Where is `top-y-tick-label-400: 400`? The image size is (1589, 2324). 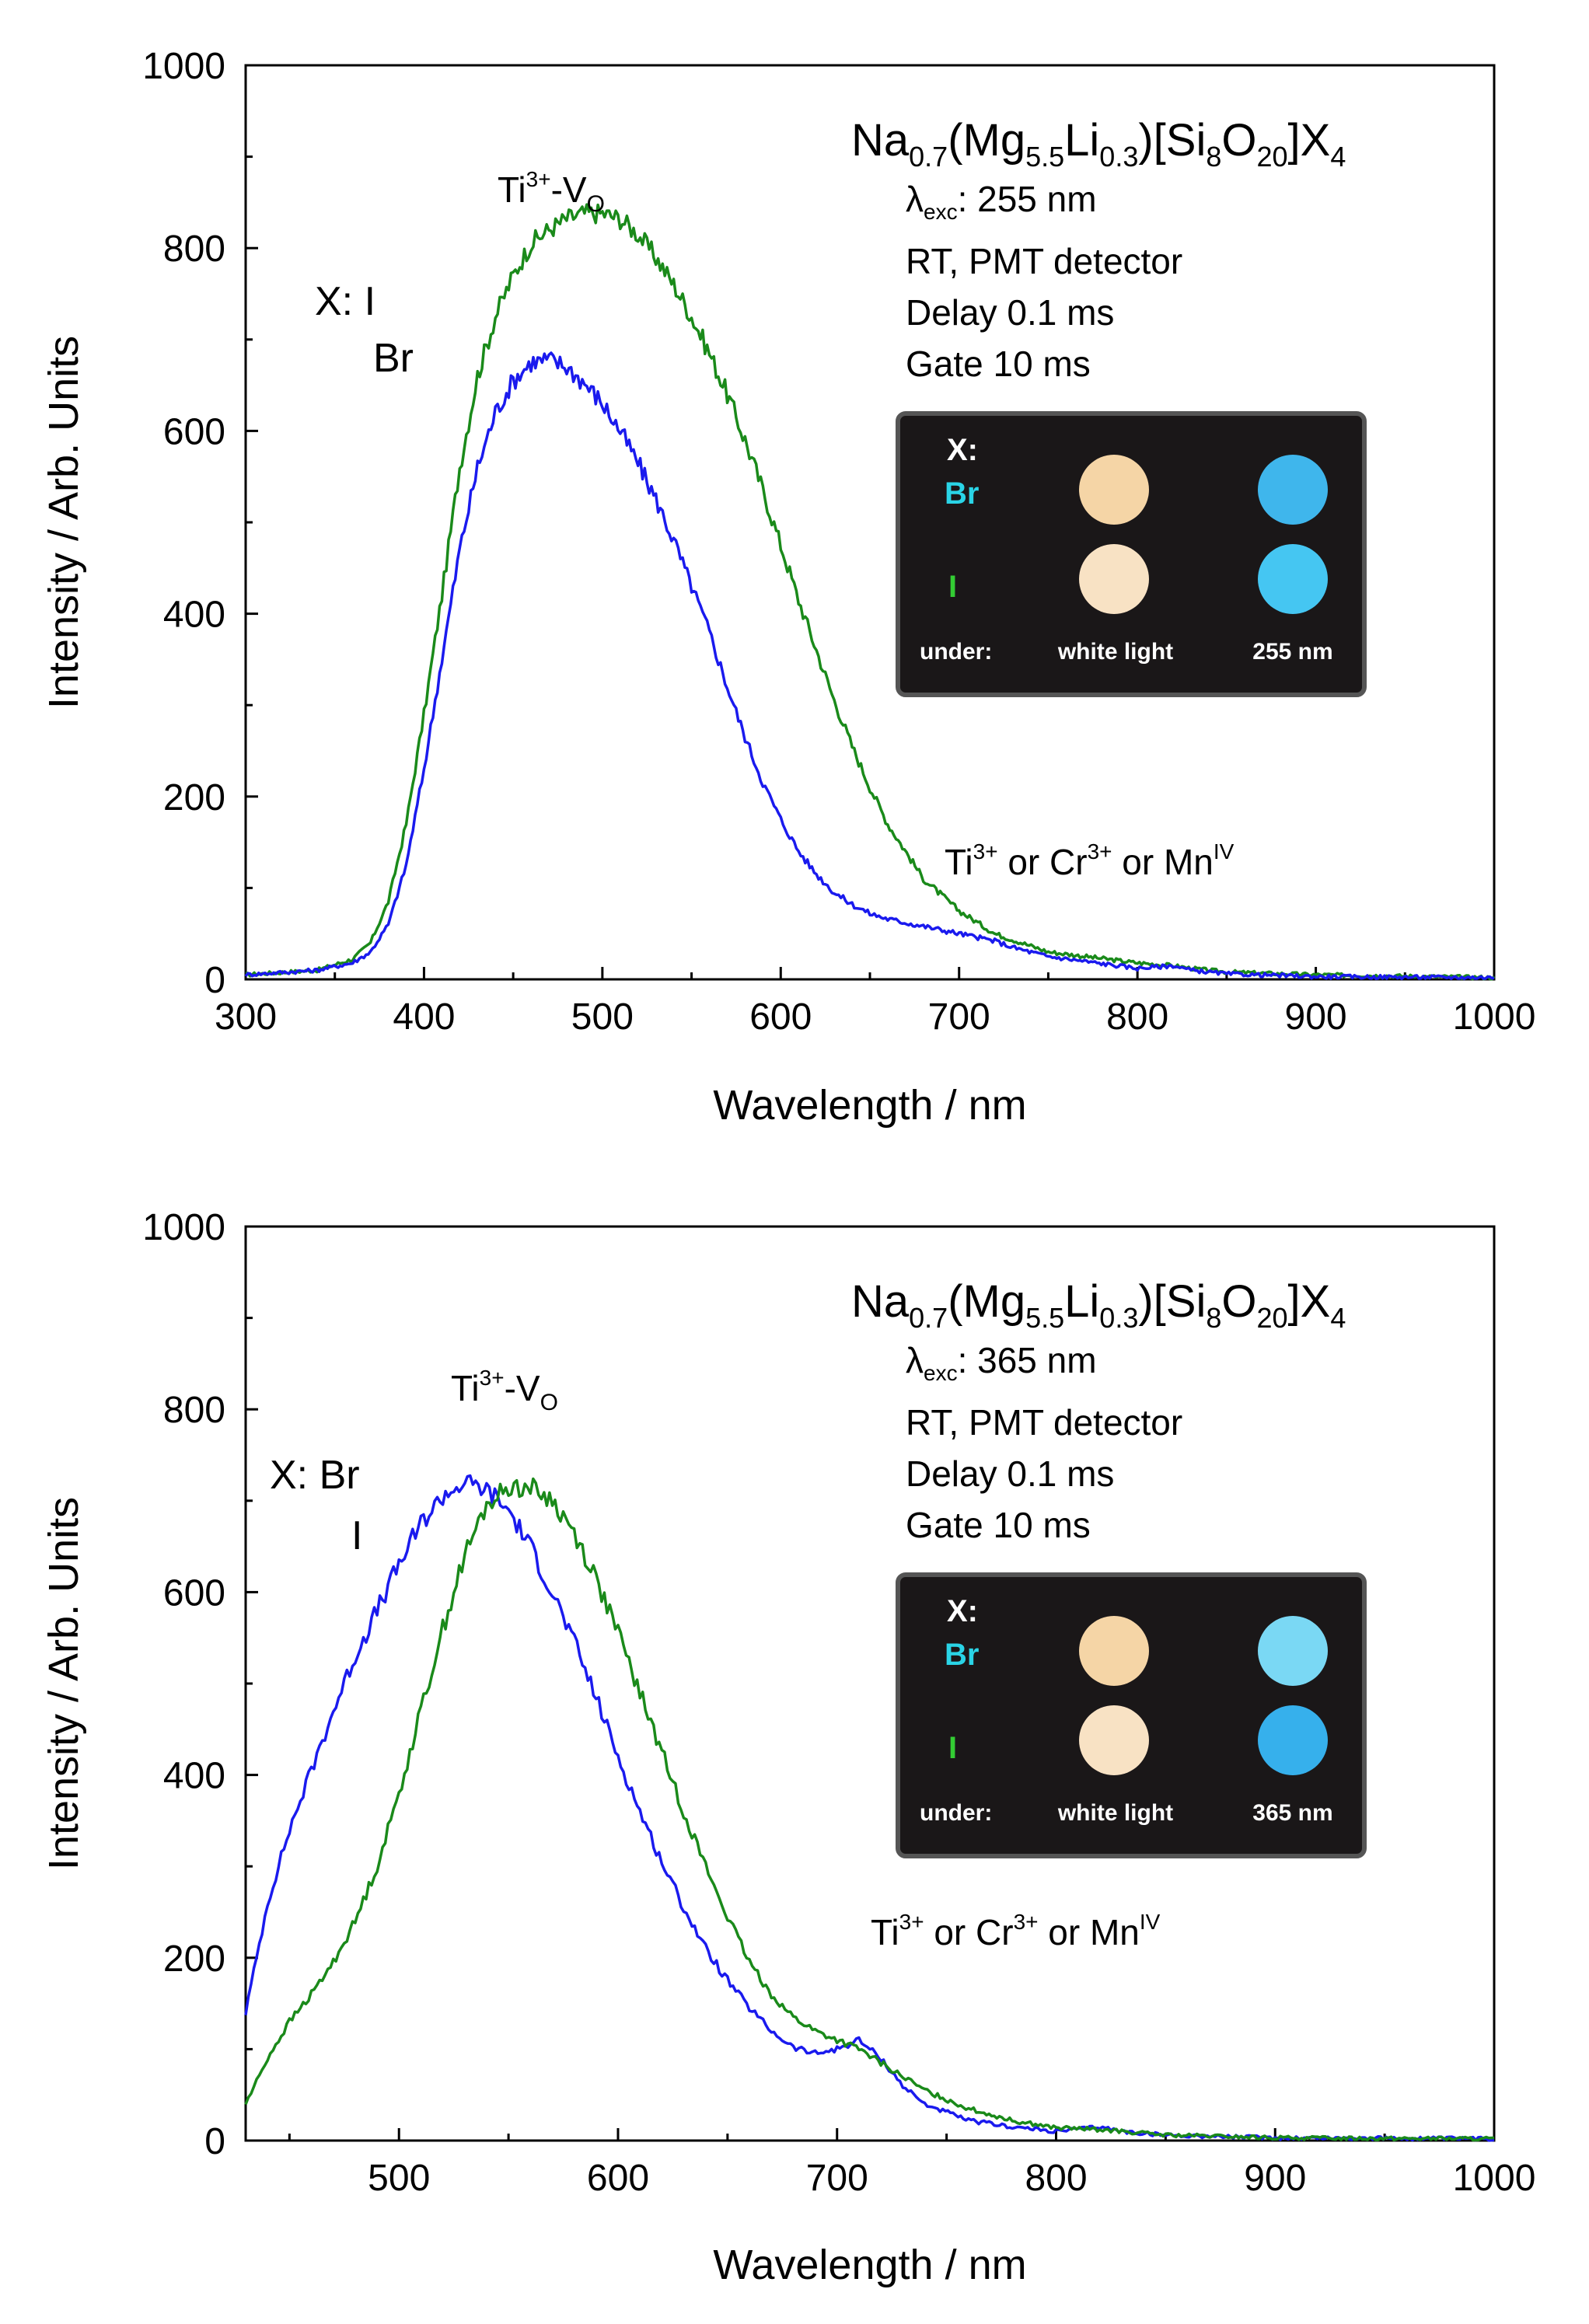
top-y-tick-label-400: 400 is located at coordinates (194, 615).